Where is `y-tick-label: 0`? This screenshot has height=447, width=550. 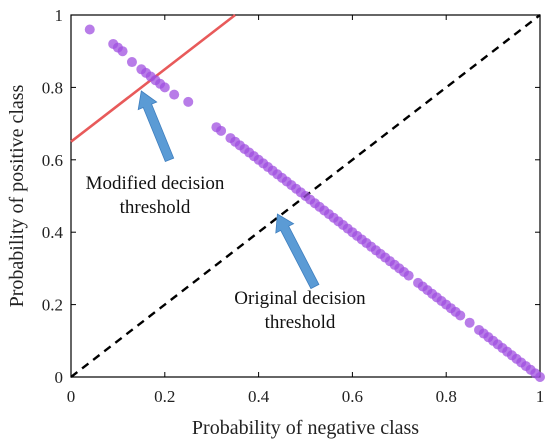
y-tick-label: 0 is located at coordinates (59, 377).